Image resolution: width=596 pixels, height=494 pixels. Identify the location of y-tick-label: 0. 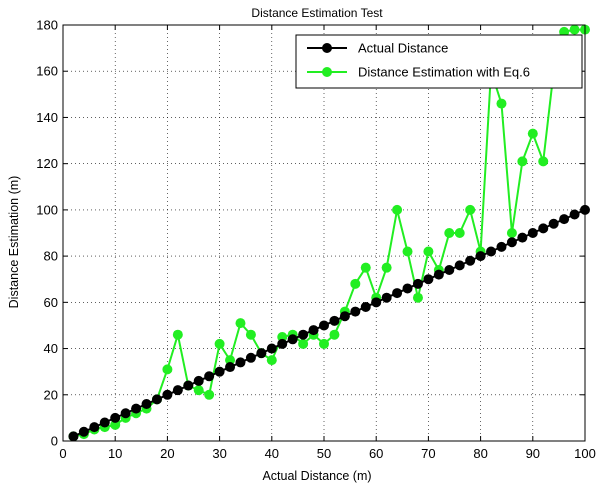
(54, 441).